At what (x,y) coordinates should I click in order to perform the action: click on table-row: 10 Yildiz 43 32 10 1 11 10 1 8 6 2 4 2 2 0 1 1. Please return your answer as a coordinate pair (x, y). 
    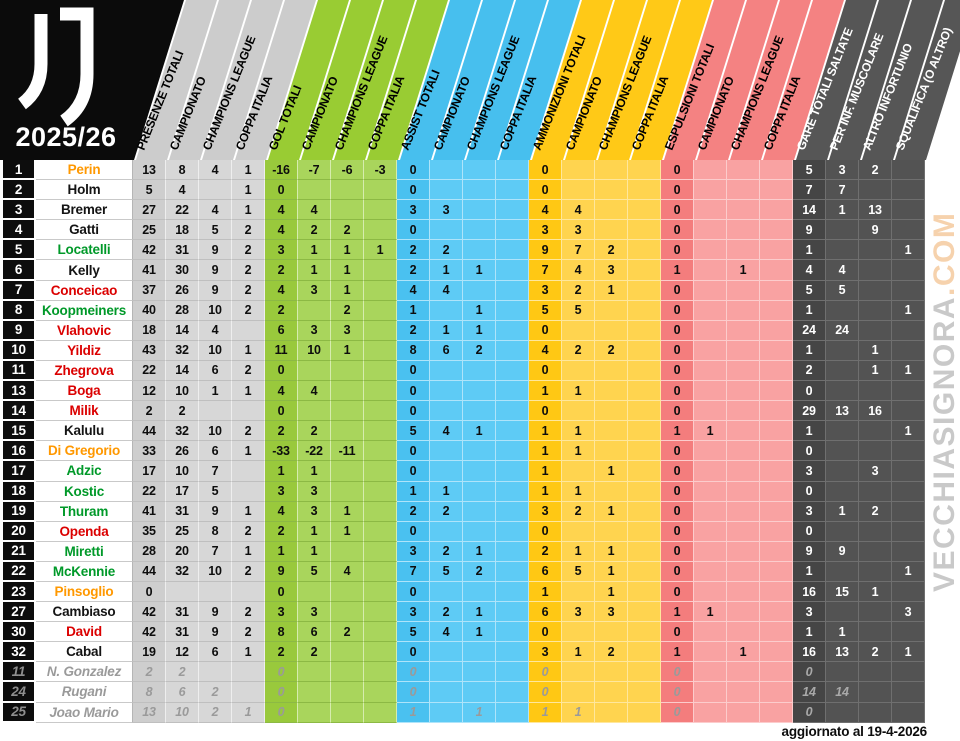
    Looking at the image, I should click on (463, 350).